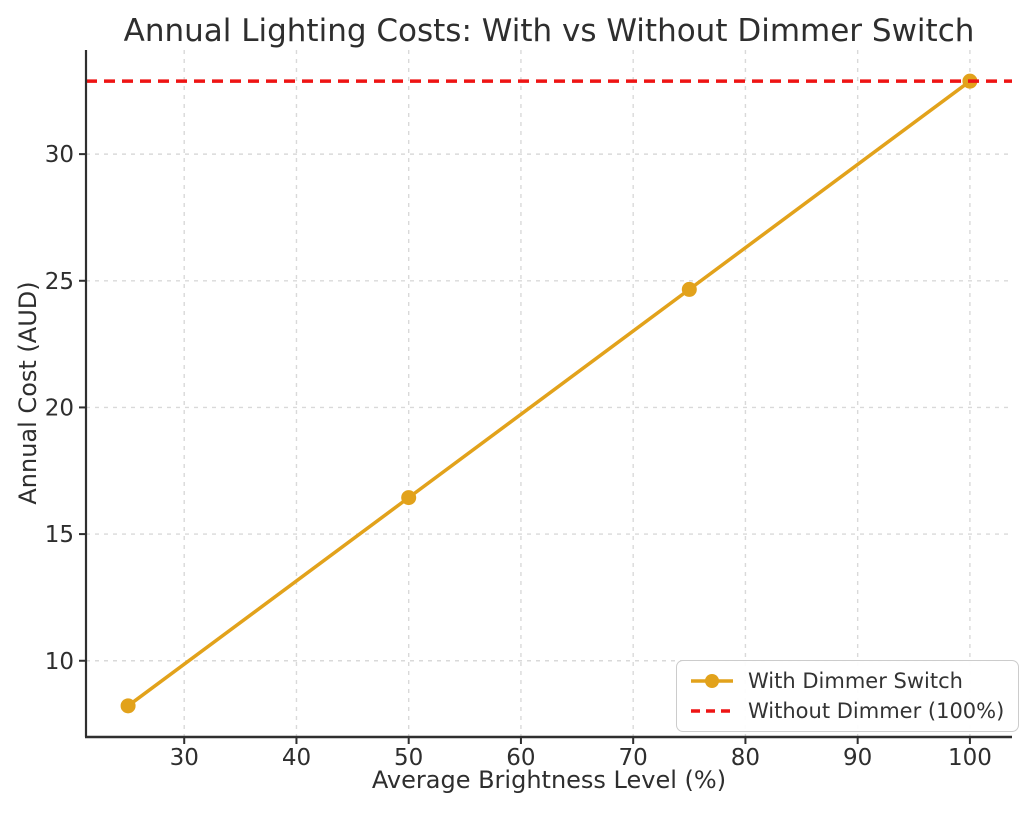  What do you see at coordinates (520, 758) in the screenshot?
I see `x-tick-label: 60` at bounding box center [520, 758].